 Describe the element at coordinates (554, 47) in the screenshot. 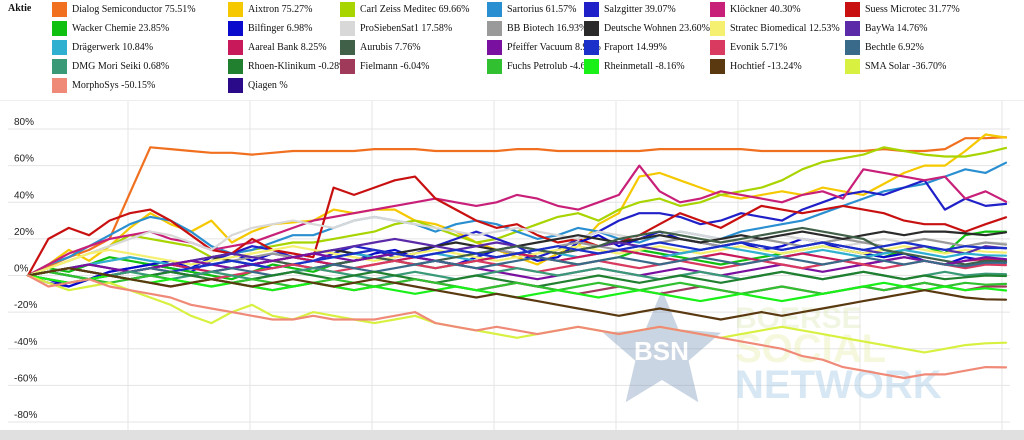

I see `legend-label: Pfeiffer Vacuum 8.91%` at that location.